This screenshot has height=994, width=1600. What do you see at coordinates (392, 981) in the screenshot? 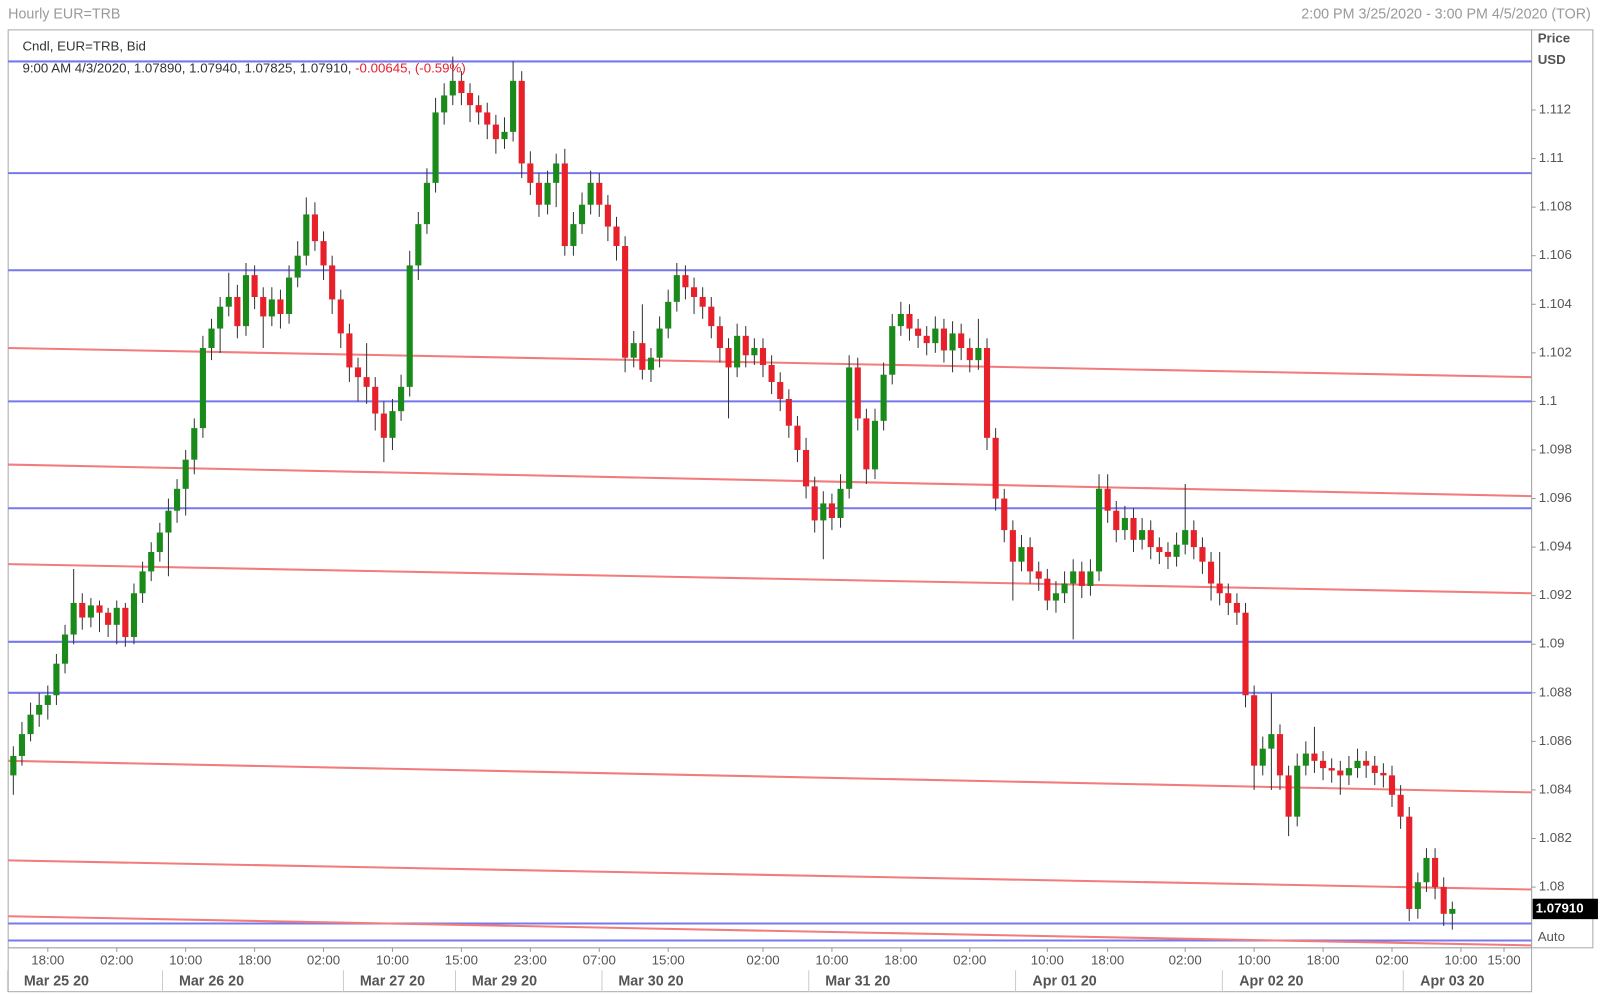
I see `date-label: Mar 27 20` at bounding box center [392, 981].